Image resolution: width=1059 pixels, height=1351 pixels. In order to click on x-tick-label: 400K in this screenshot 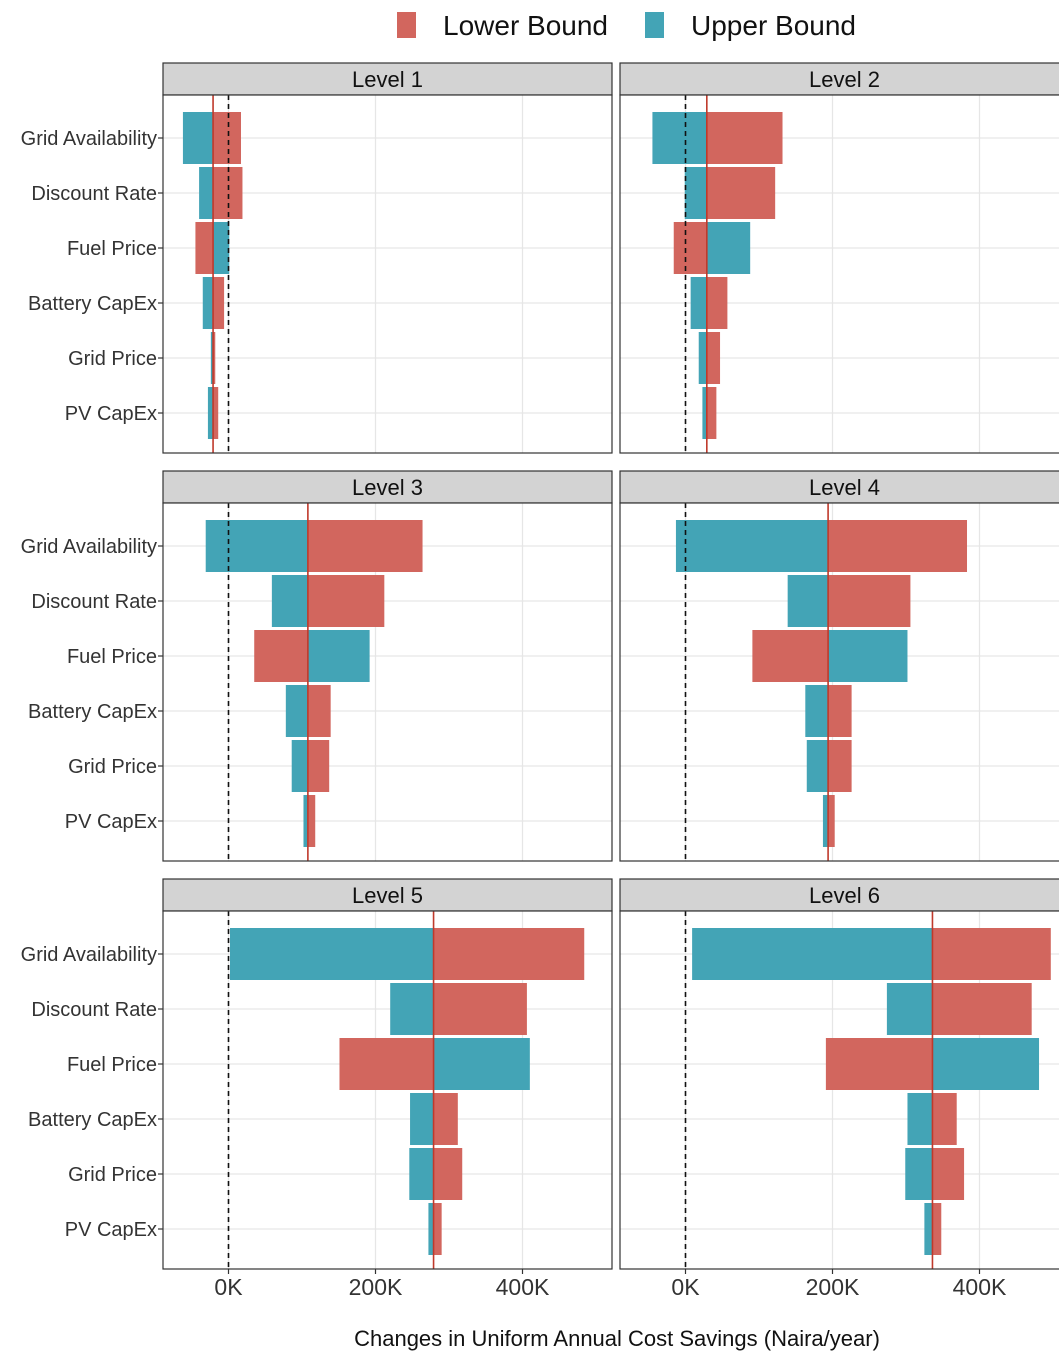, I will do `click(523, 1287)`.